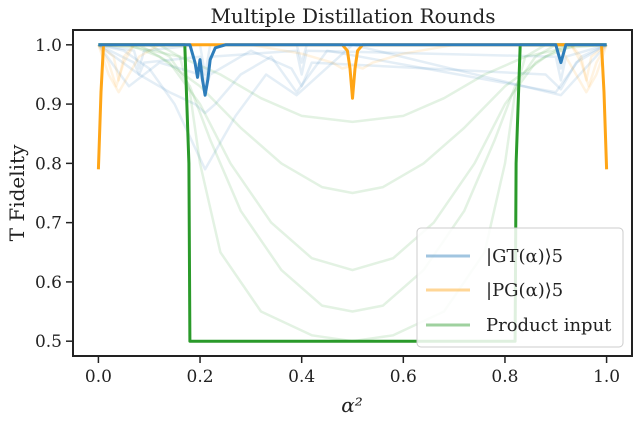 The height and width of the screenshot is (423, 639). What do you see at coordinates (48, 105) in the screenshot?
I see `y-tick-label: 0.9` at bounding box center [48, 105].